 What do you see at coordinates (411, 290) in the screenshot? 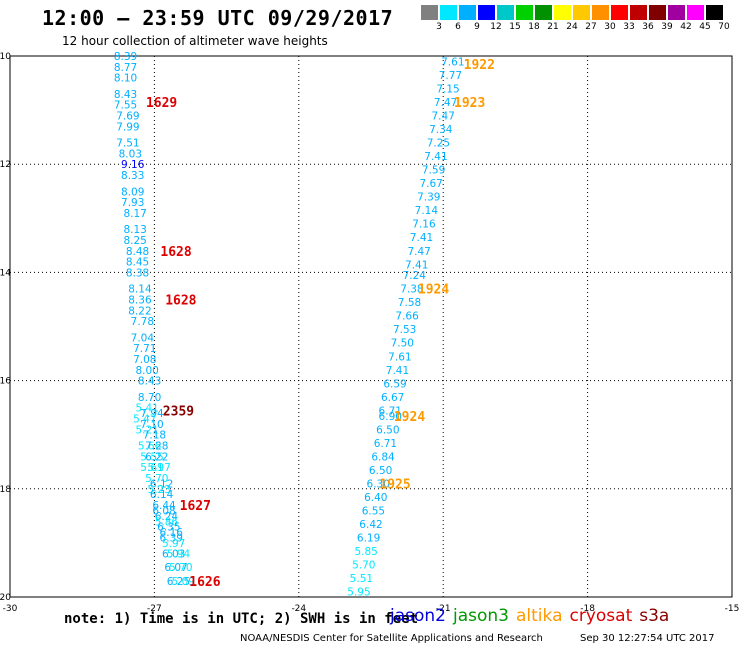
I see `data-point-label: 7.38` at bounding box center [411, 290].